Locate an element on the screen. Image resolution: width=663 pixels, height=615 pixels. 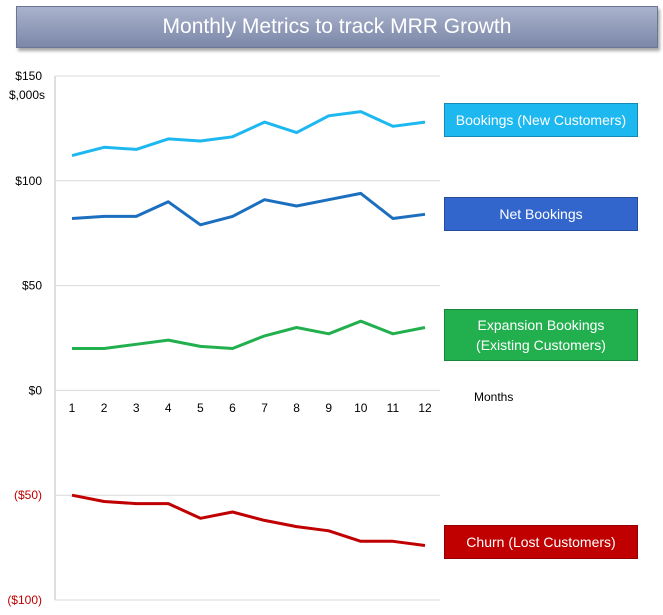
x-axis-label: Months is located at coordinates (493, 397).